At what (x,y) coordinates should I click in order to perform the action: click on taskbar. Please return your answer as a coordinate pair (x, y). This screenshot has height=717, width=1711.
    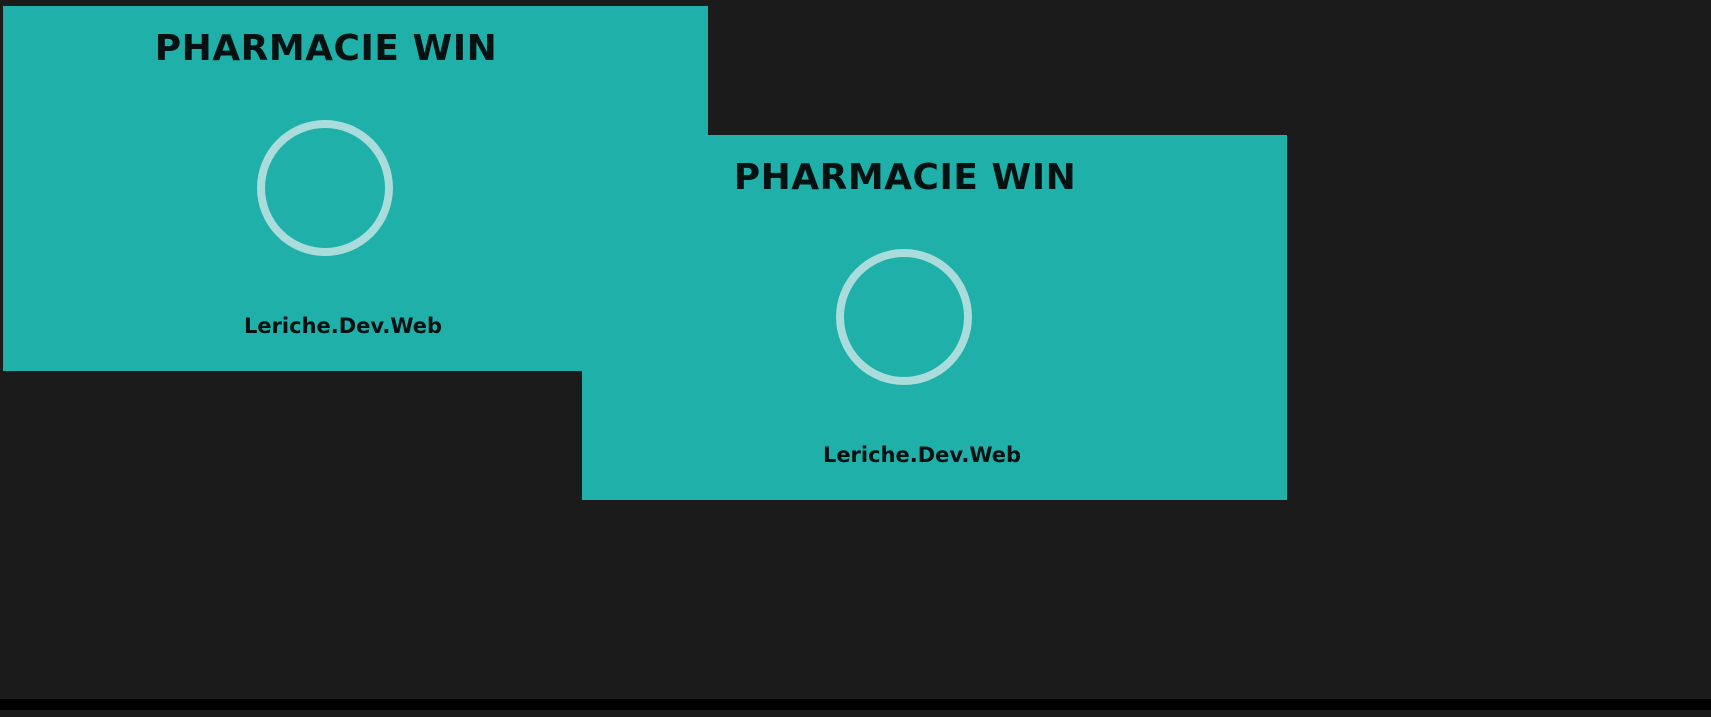
    Looking at the image, I should click on (855, 704).